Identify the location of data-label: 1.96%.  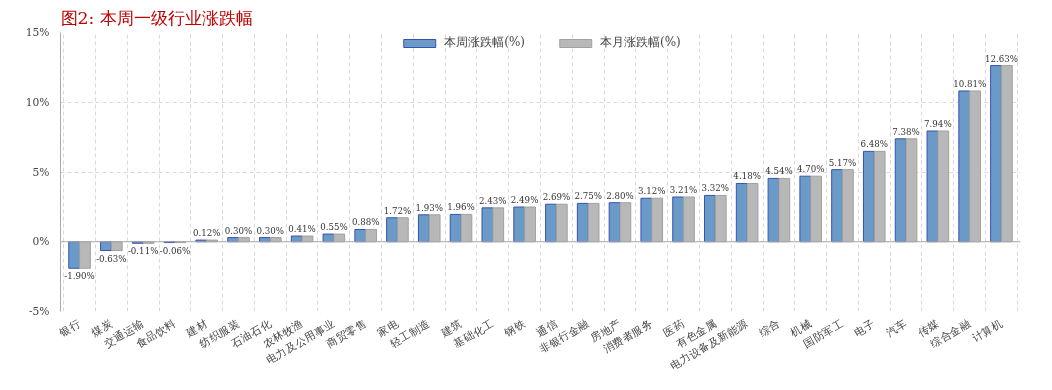
(461, 207).